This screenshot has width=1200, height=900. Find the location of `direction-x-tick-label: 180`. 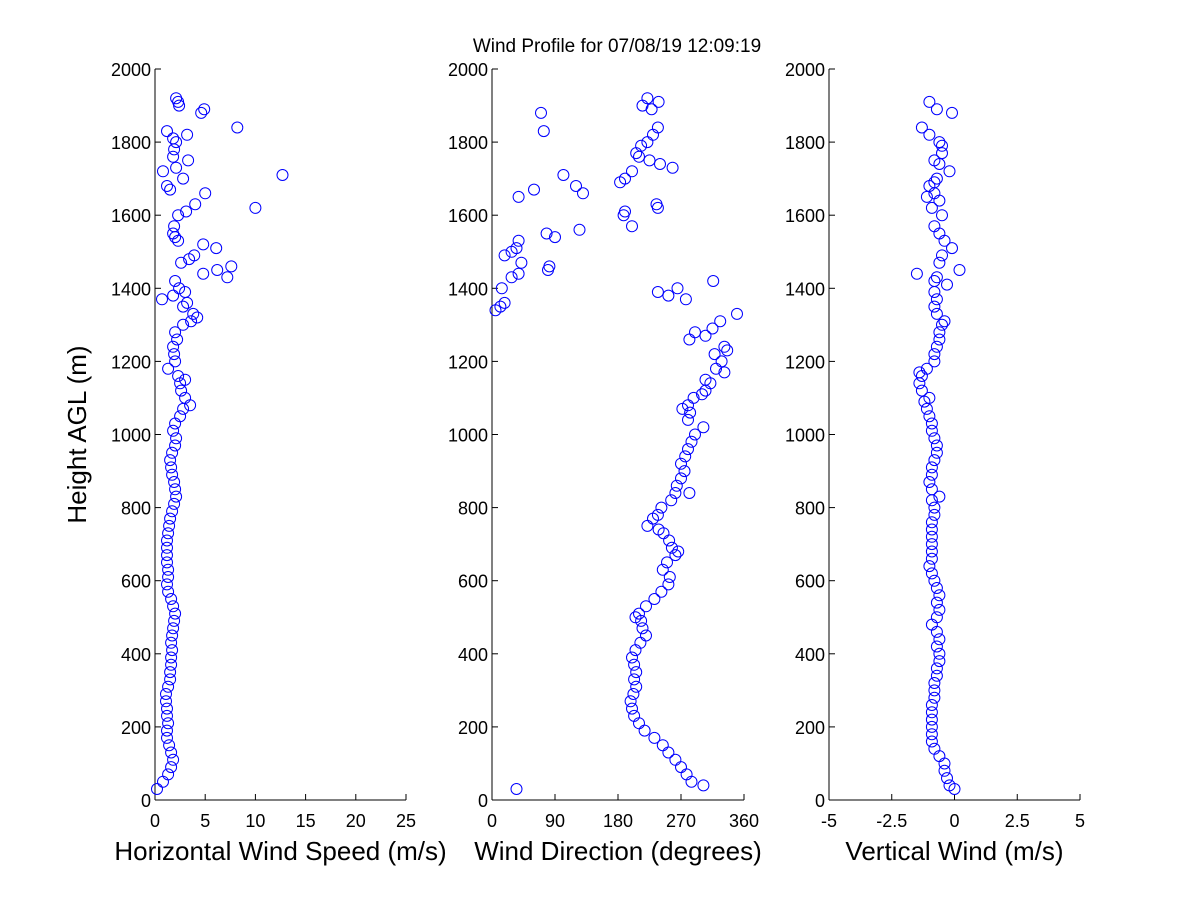

direction-x-tick-label: 180 is located at coordinates (618, 821).